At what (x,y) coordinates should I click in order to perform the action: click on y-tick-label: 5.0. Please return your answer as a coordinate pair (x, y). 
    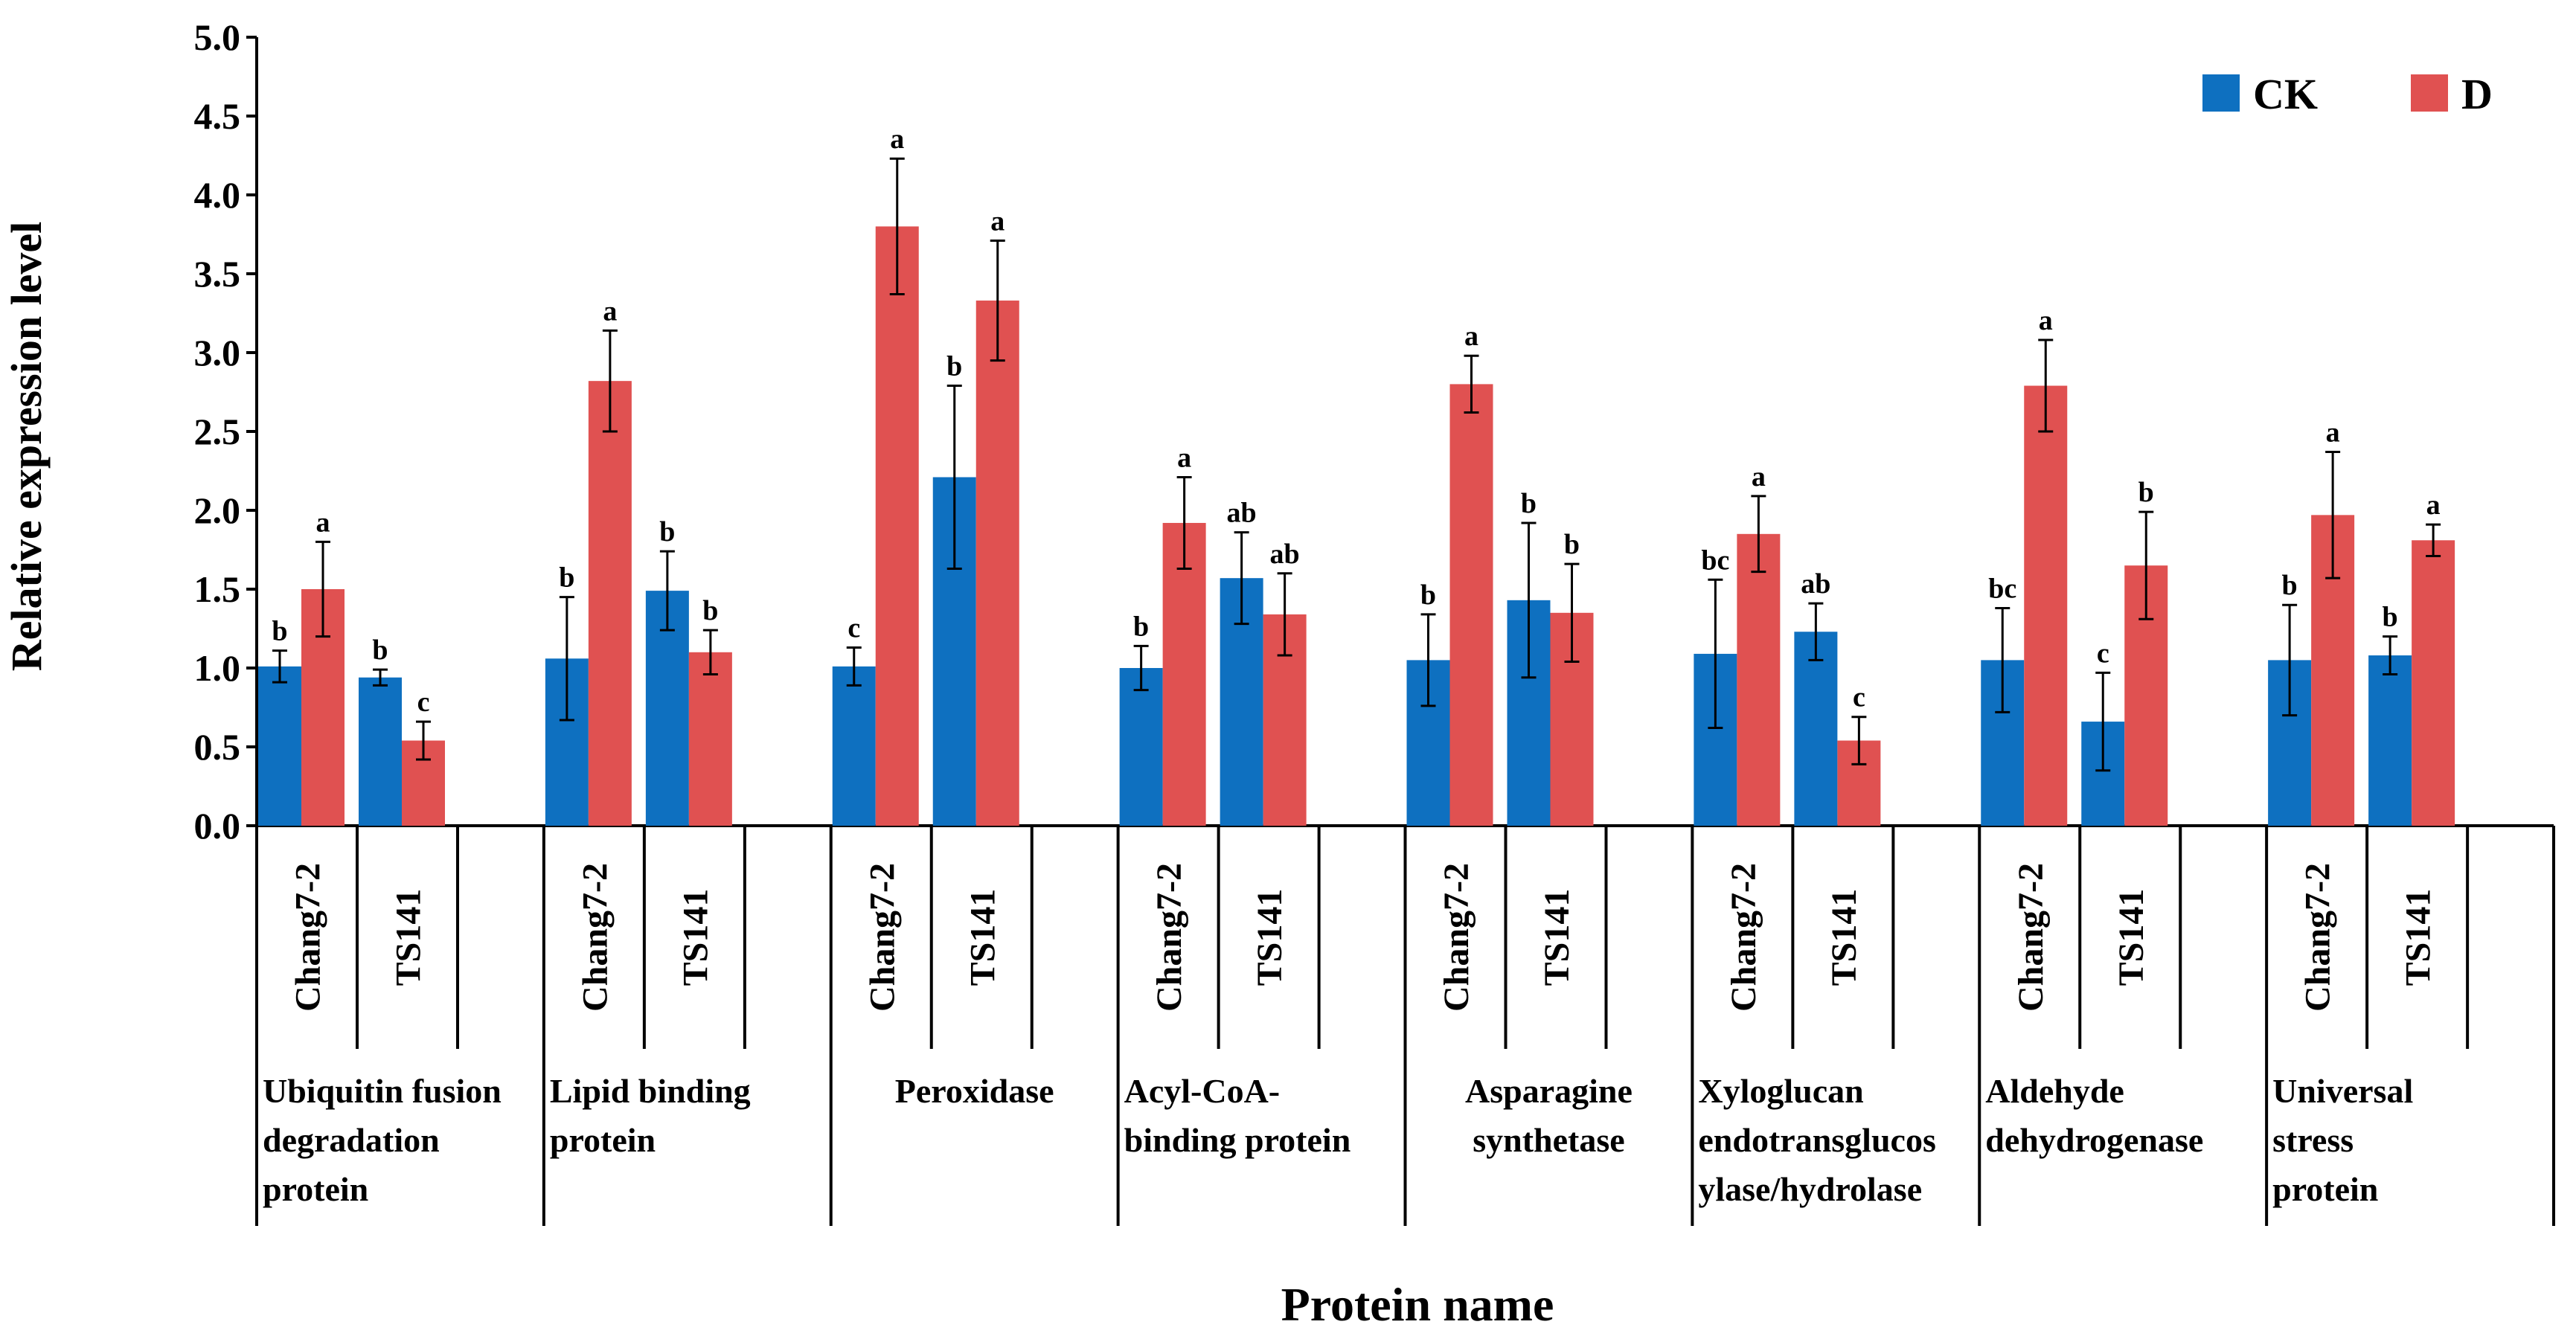
    Looking at the image, I should click on (218, 37).